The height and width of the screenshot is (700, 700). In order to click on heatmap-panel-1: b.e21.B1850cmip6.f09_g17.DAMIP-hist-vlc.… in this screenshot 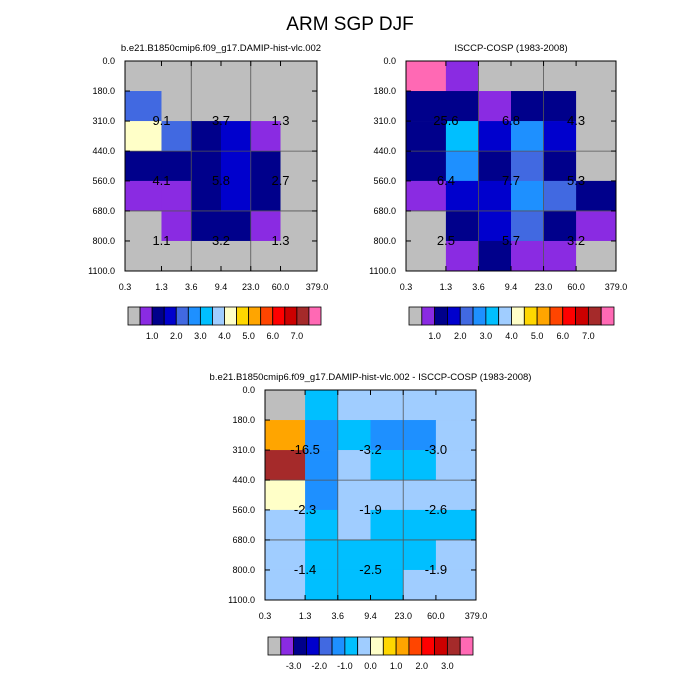, I will do `click(208, 192)`.